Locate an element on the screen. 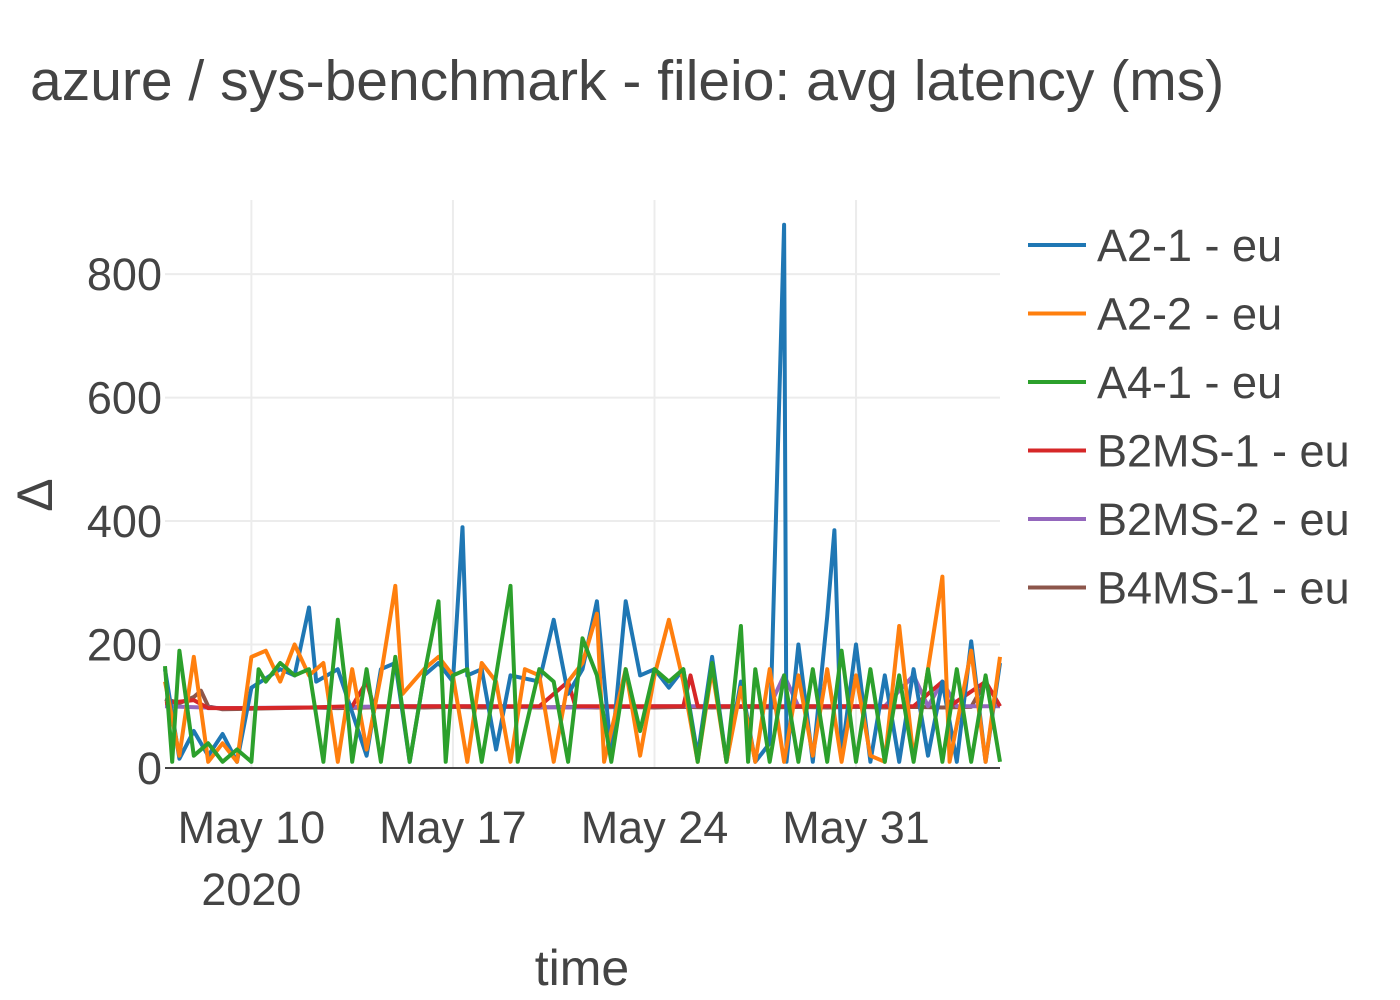 This screenshot has width=1400, height=1000. series-line-a4-1-eu is located at coordinates (582, 673).